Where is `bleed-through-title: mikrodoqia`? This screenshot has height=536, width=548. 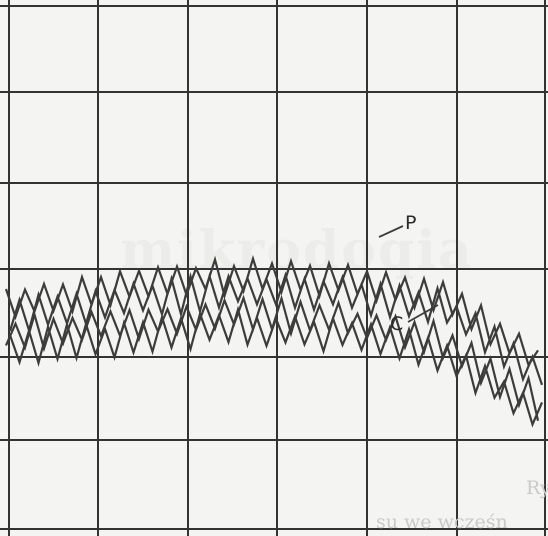
bleed-through-title: mikrodoqia is located at coordinates (297, 250).